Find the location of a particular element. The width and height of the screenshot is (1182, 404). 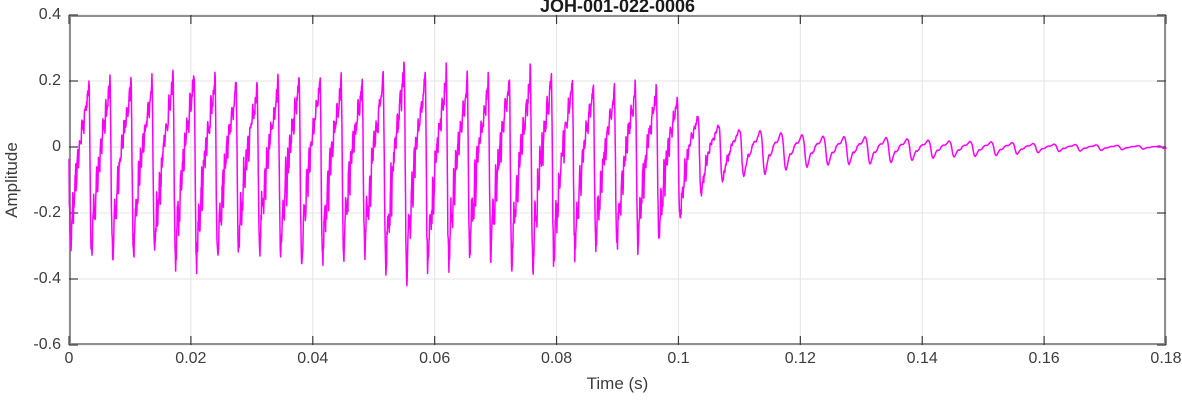

x-tick-label: 0.16 is located at coordinates (1044, 358).